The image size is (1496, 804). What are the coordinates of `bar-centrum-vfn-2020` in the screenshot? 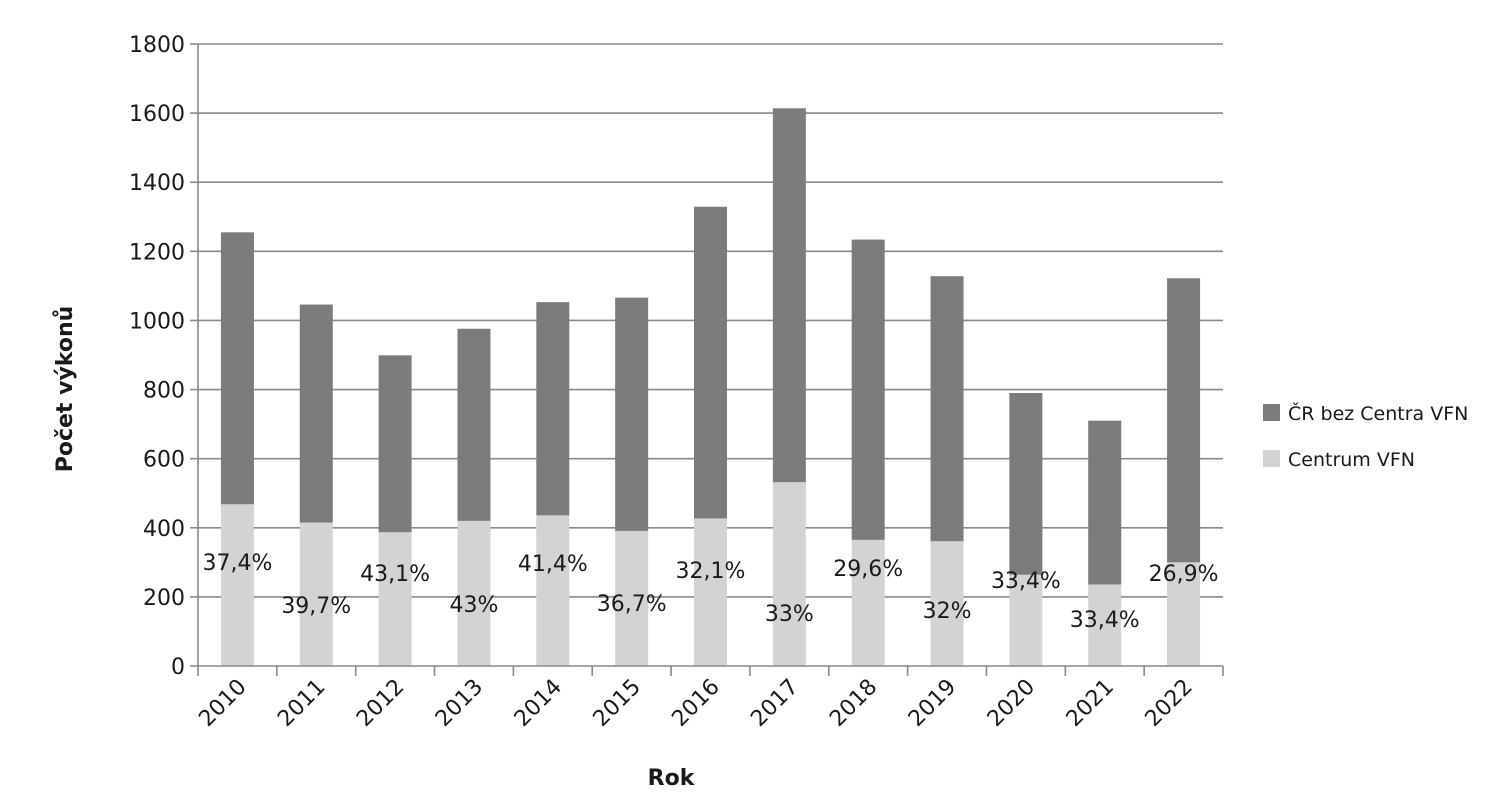 It's located at (1026, 620).